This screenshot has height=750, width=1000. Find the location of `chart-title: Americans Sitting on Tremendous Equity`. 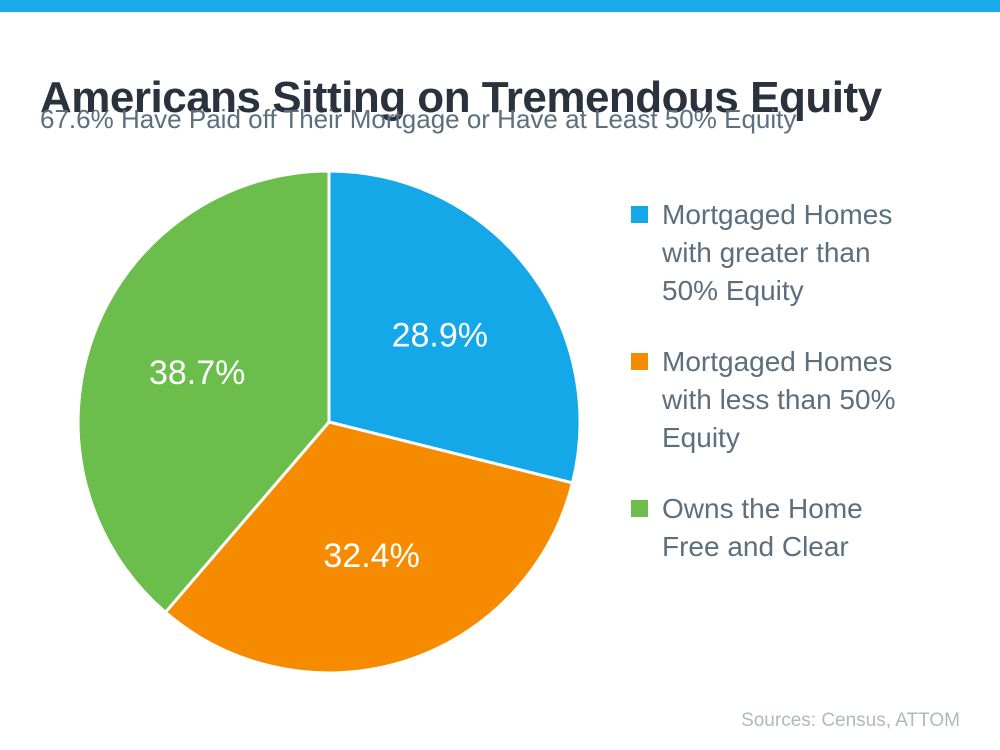

chart-title: Americans Sitting on Tremendous Equity is located at coordinates (461, 98).